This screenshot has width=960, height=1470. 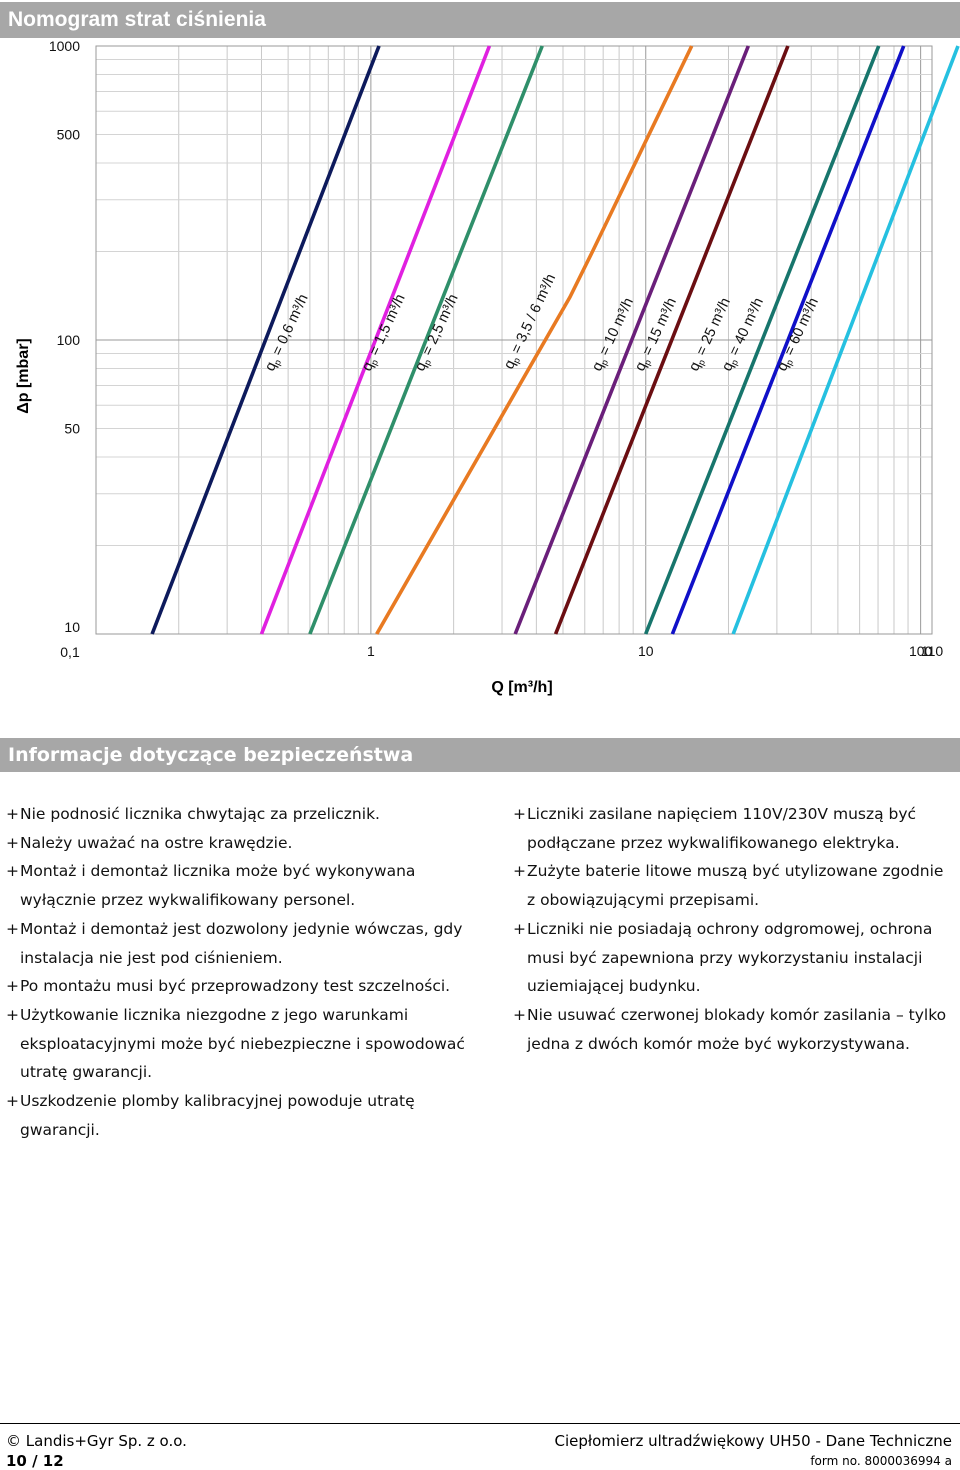 I want to click on series-label-2: qp = 1,5 m³/h, so click(x=384, y=333).